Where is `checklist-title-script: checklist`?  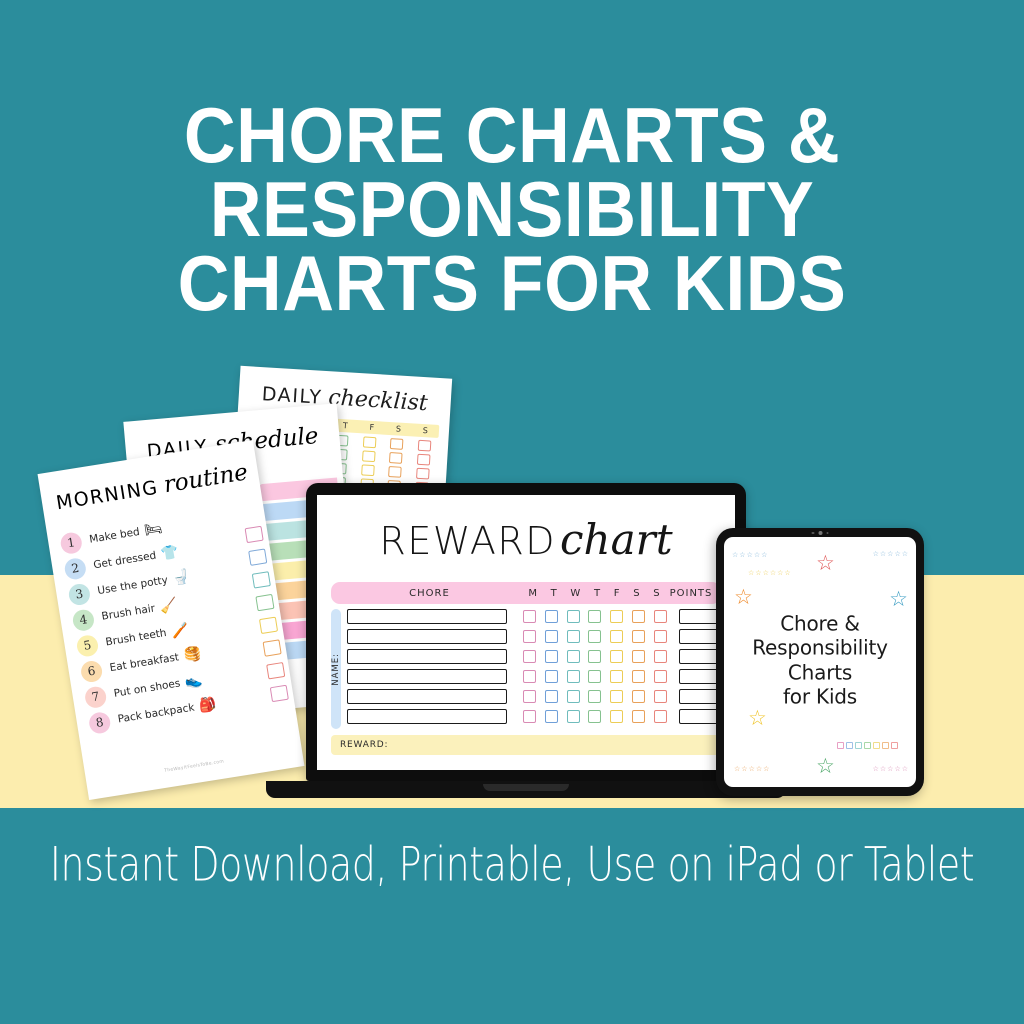
checklist-title-script: checklist is located at coordinates (378, 401).